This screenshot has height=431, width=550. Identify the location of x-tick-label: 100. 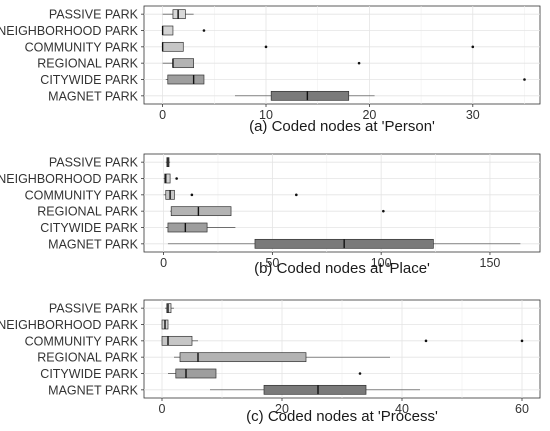
(381, 263).